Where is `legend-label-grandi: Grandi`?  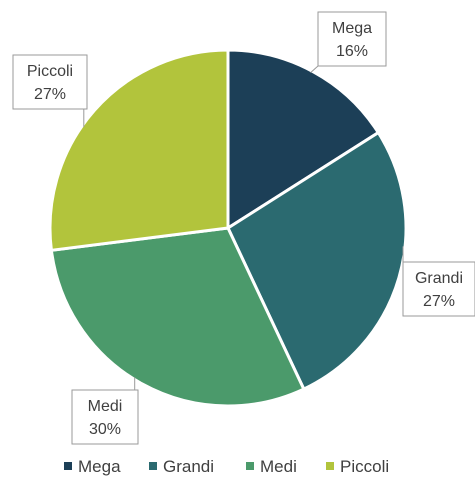 legend-label-grandi: Grandi is located at coordinates (188, 466).